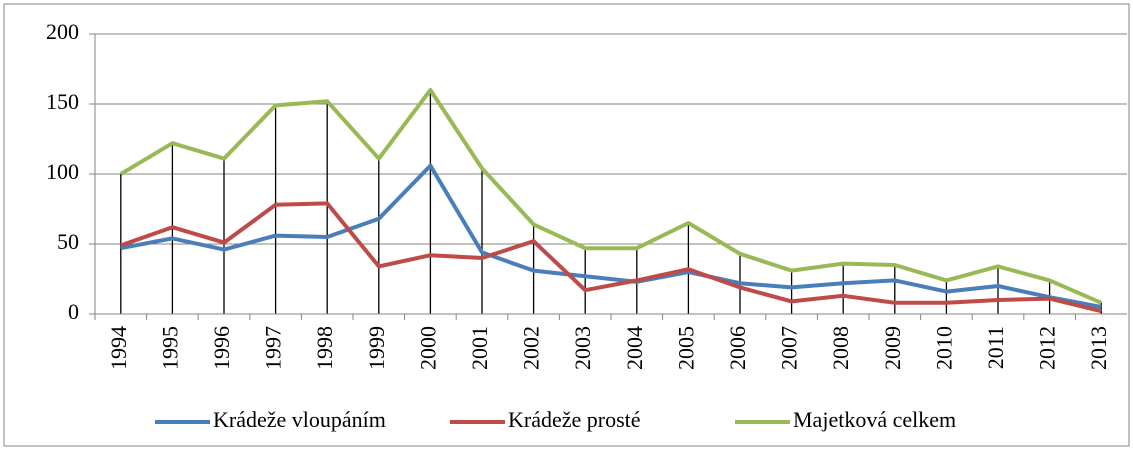 This screenshot has width=1133, height=450. What do you see at coordinates (1047, 348) in the screenshot?
I see `x-tick-label: 2012` at bounding box center [1047, 348].